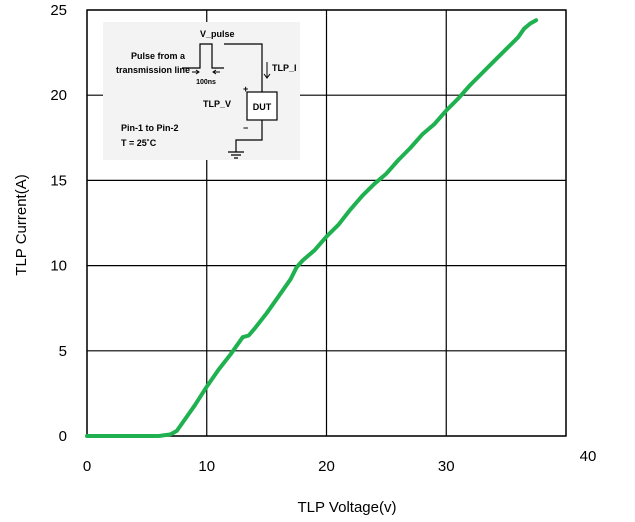  I want to click on tlp-i-label: TLP_I, so click(284, 68).